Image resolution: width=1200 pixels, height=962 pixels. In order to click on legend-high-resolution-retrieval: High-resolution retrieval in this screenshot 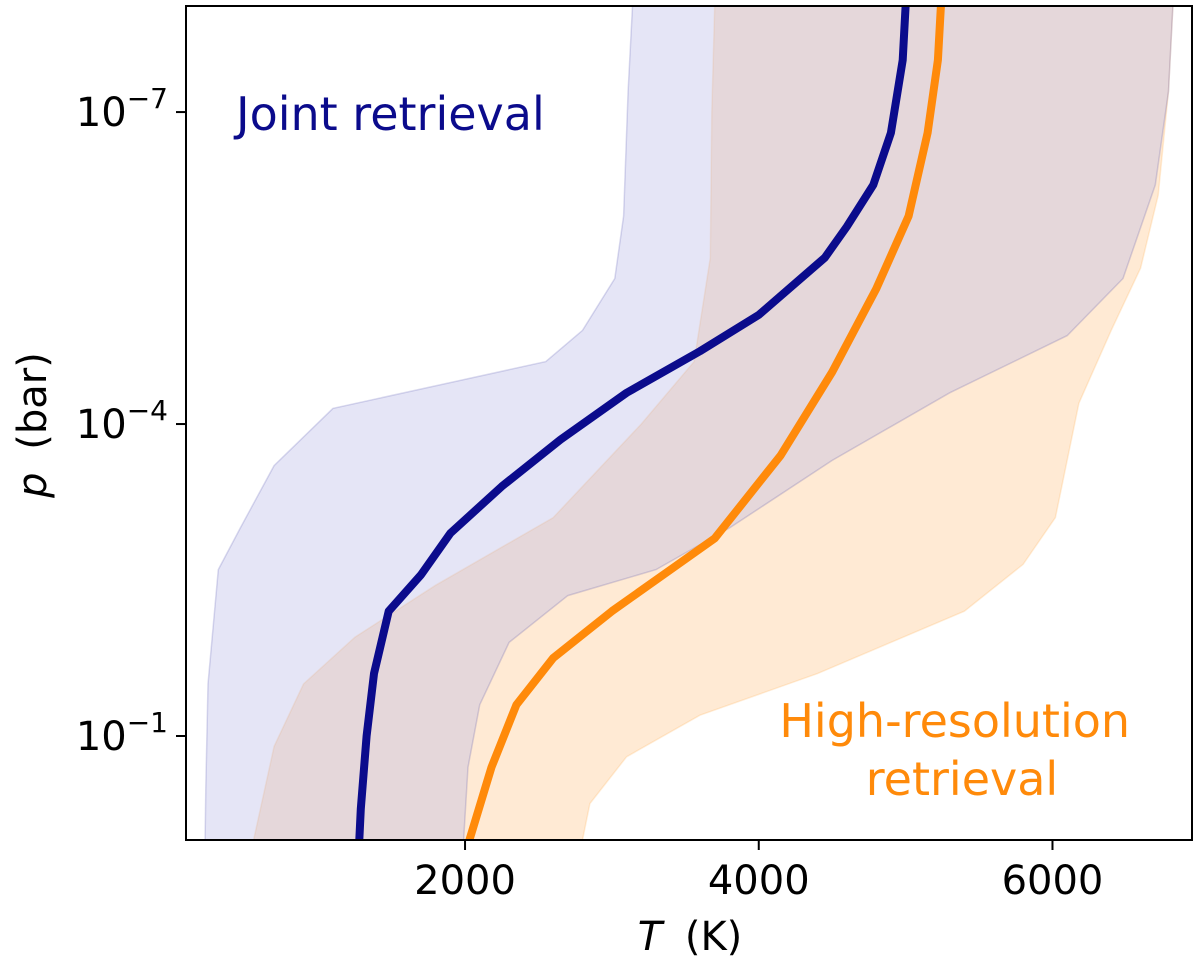, I will do `click(961, 750)`.